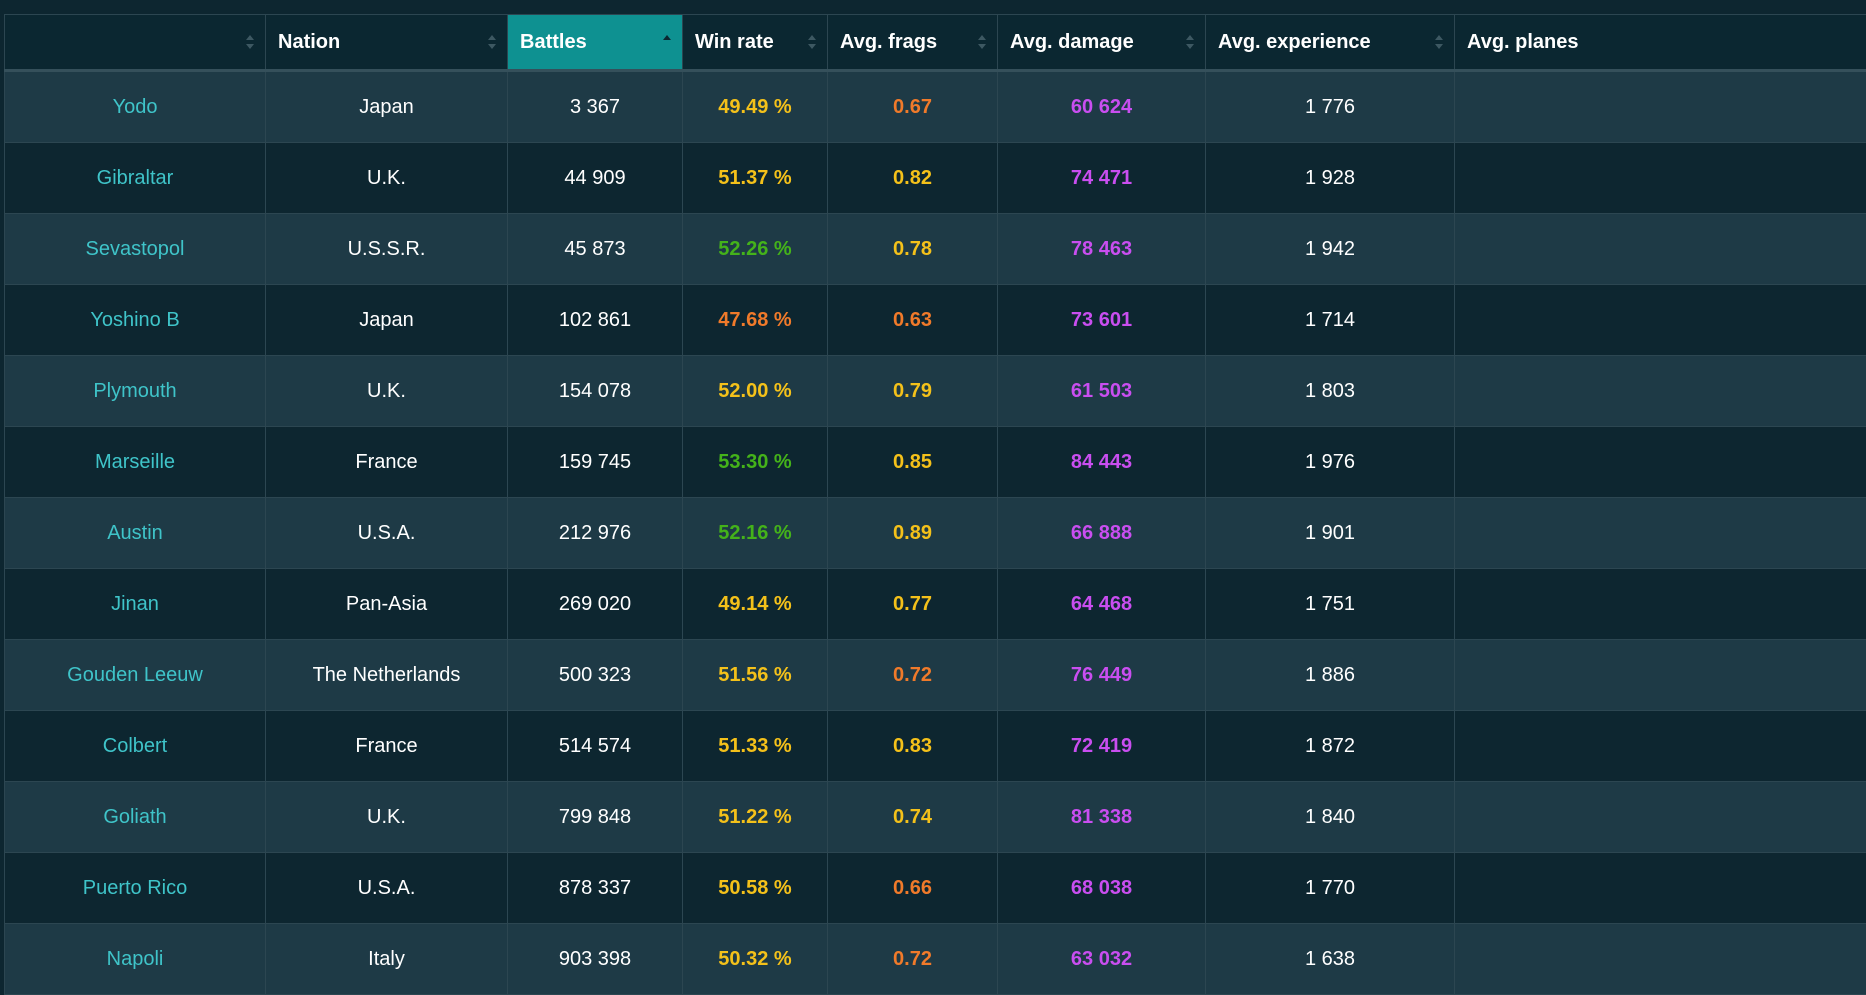 The width and height of the screenshot is (1866, 995). What do you see at coordinates (1330, 817) in the screenshot?
I see `avg-experience-cell: 1 840` at bounding box center [1330, 817].